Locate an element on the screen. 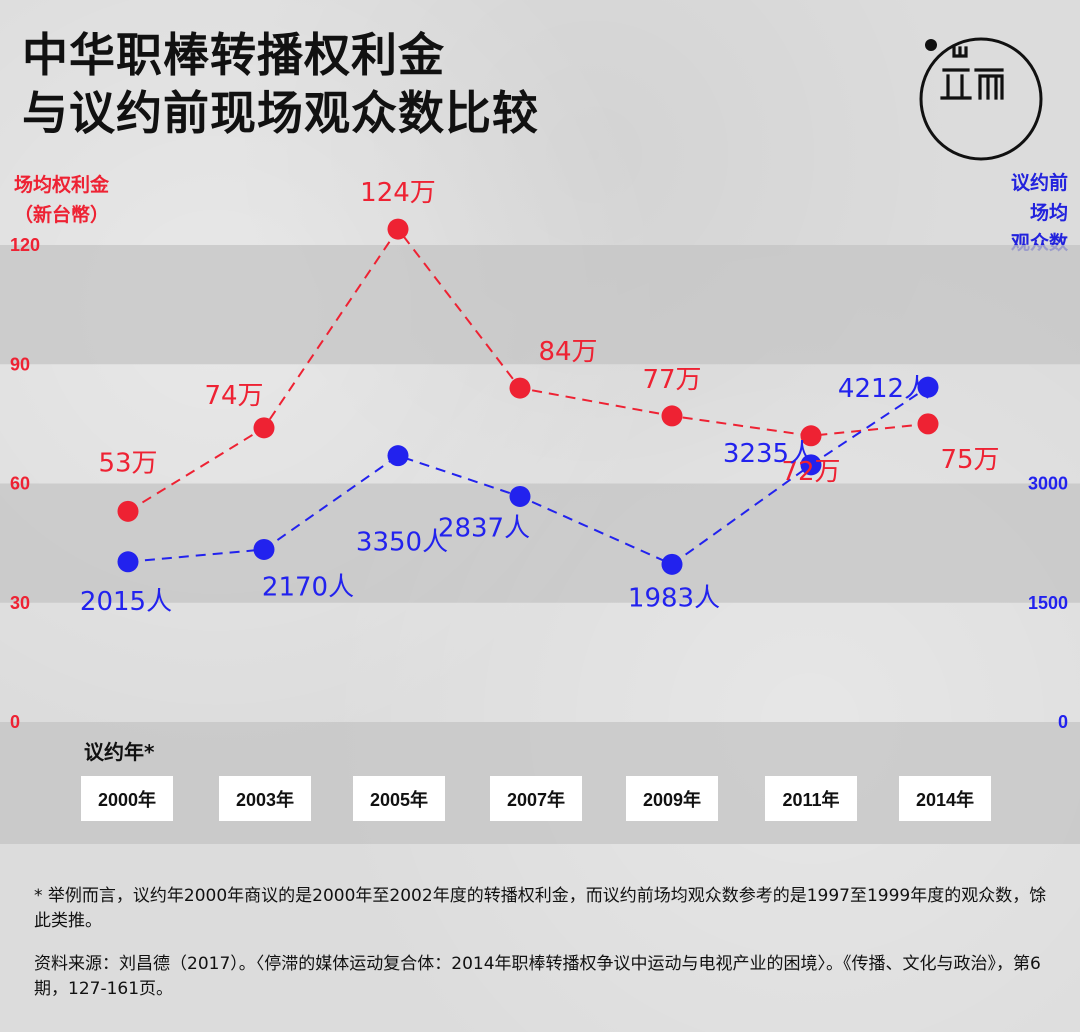 The image size is (1080, 1032). year-box: 2005年 is located at coordinates (399, 798).